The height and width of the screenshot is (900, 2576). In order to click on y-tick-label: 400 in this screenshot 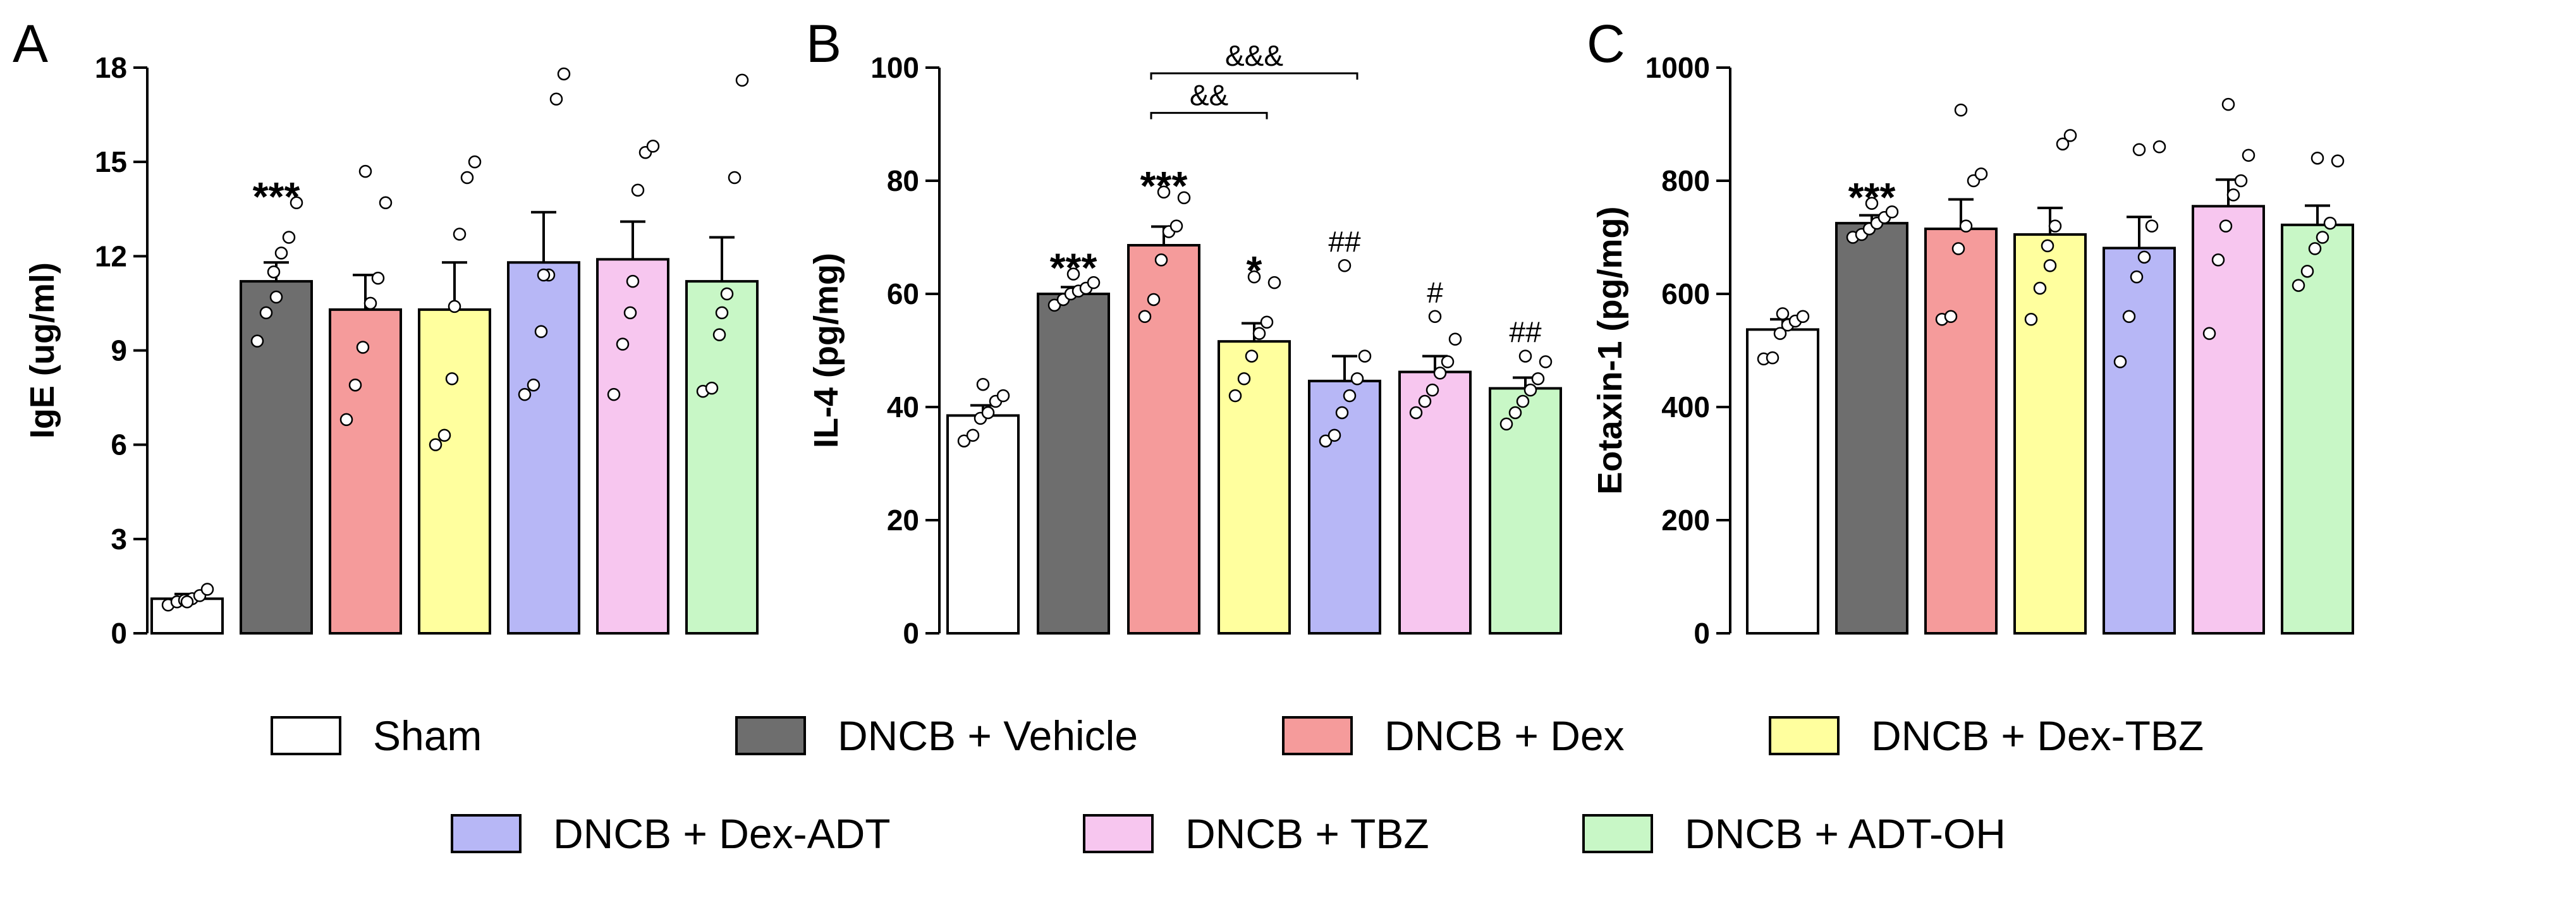, I will do `click(1685, 407)`.